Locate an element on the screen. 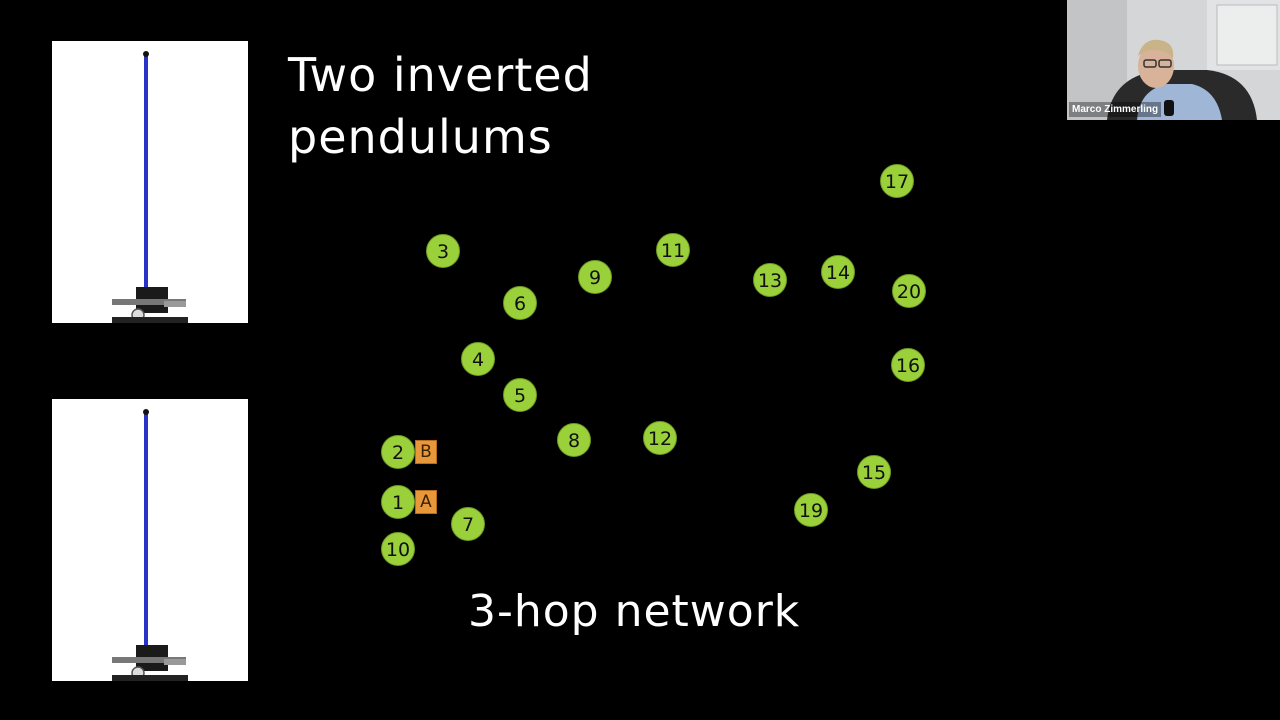  network-node: 14 is located at coordinates (838, 272).